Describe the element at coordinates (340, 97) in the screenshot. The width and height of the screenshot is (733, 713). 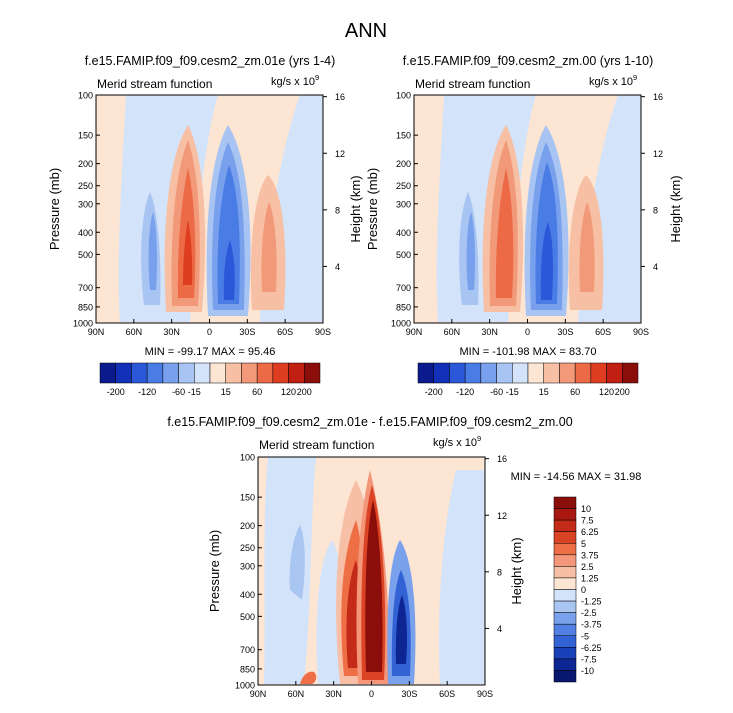
I see `y2-tick-label: 16` at that location.